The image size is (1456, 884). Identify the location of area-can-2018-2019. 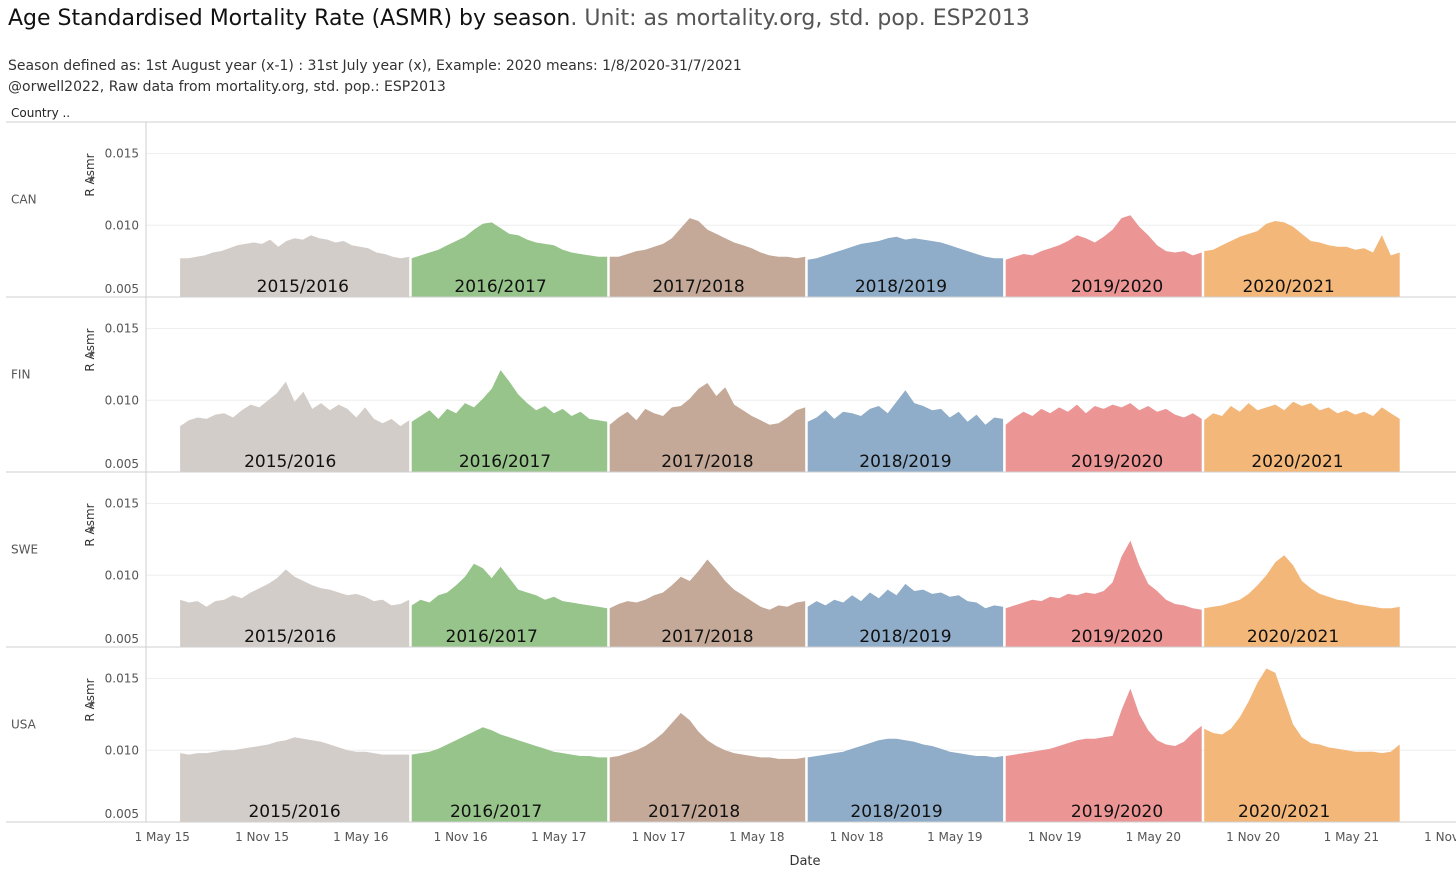
(905, 266).